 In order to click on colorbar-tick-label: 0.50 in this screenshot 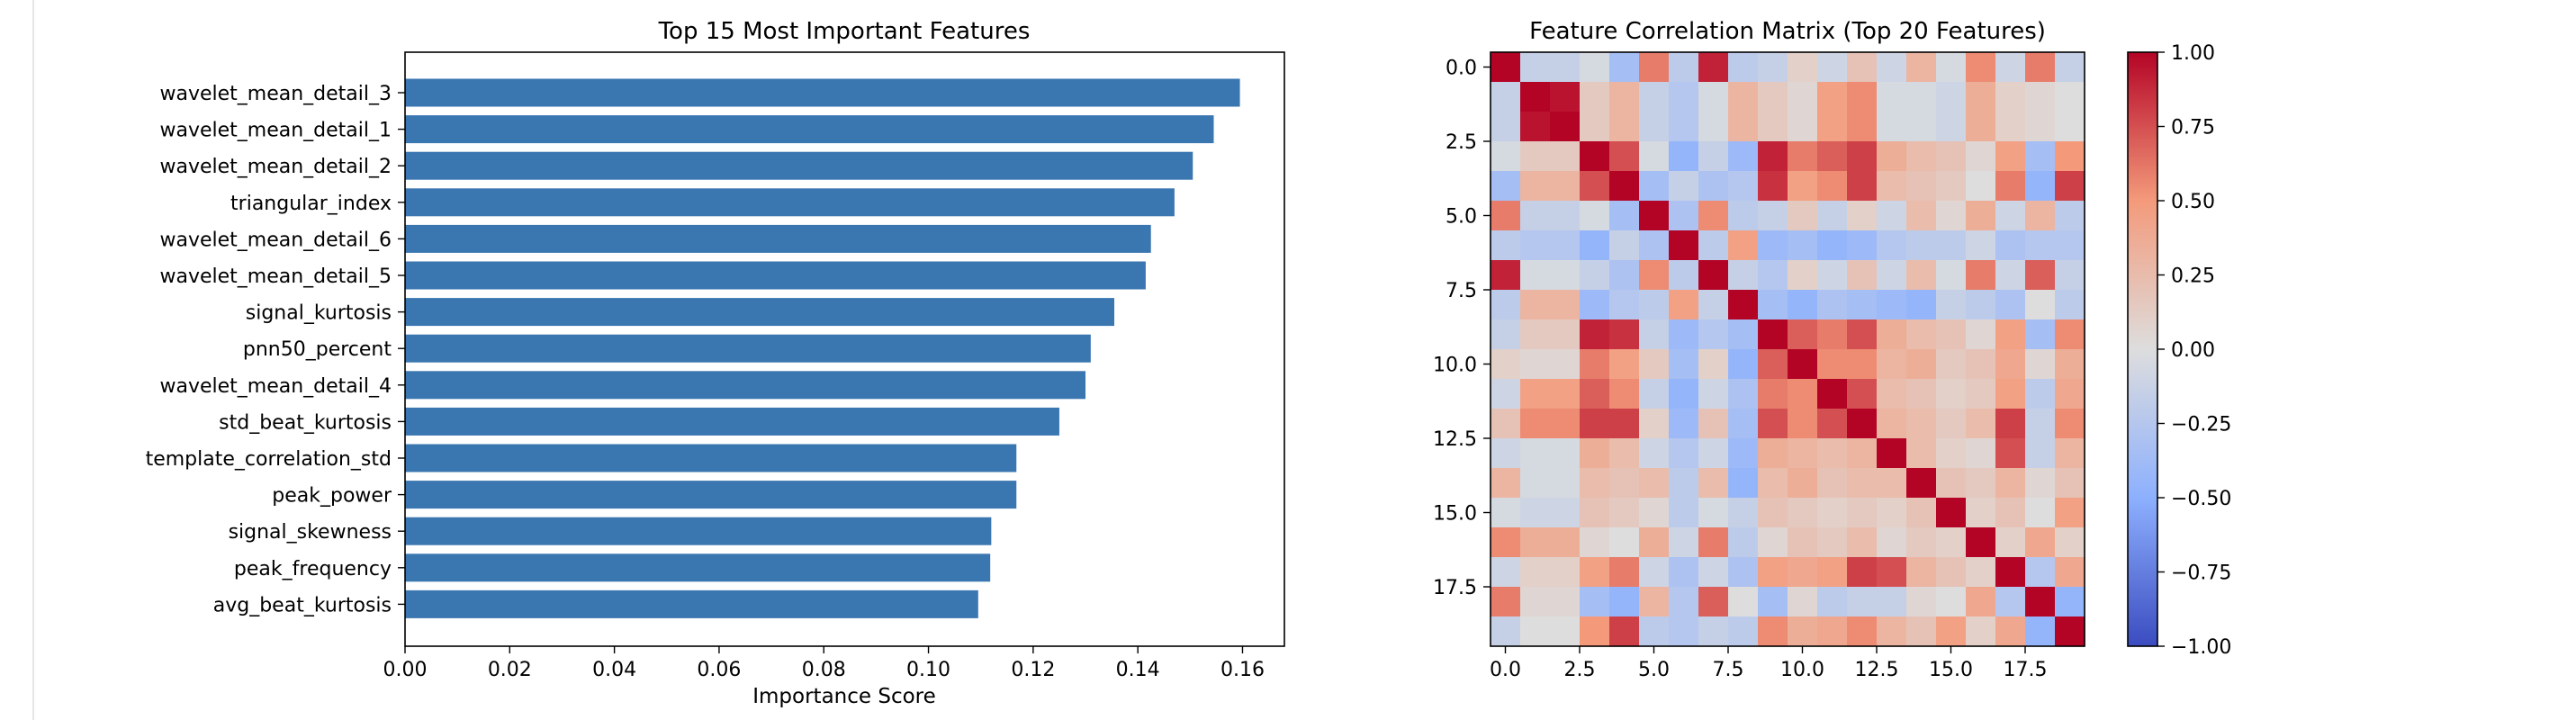, I will do `click(2193, 202)`.